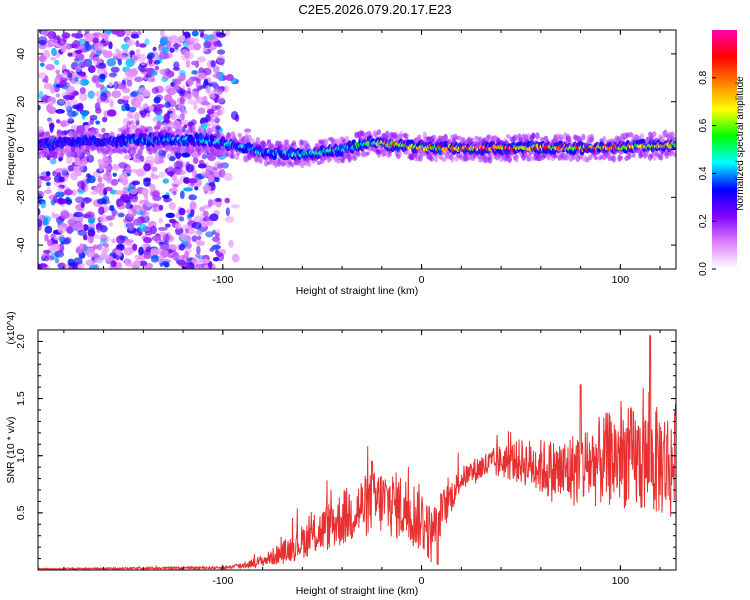 Image resolution: width=750 pixels, height=600 pixels. Describe the element at coordinates (703, 221) in the screenshot. I see `colorbar-tick-label: 0.2` at that location.